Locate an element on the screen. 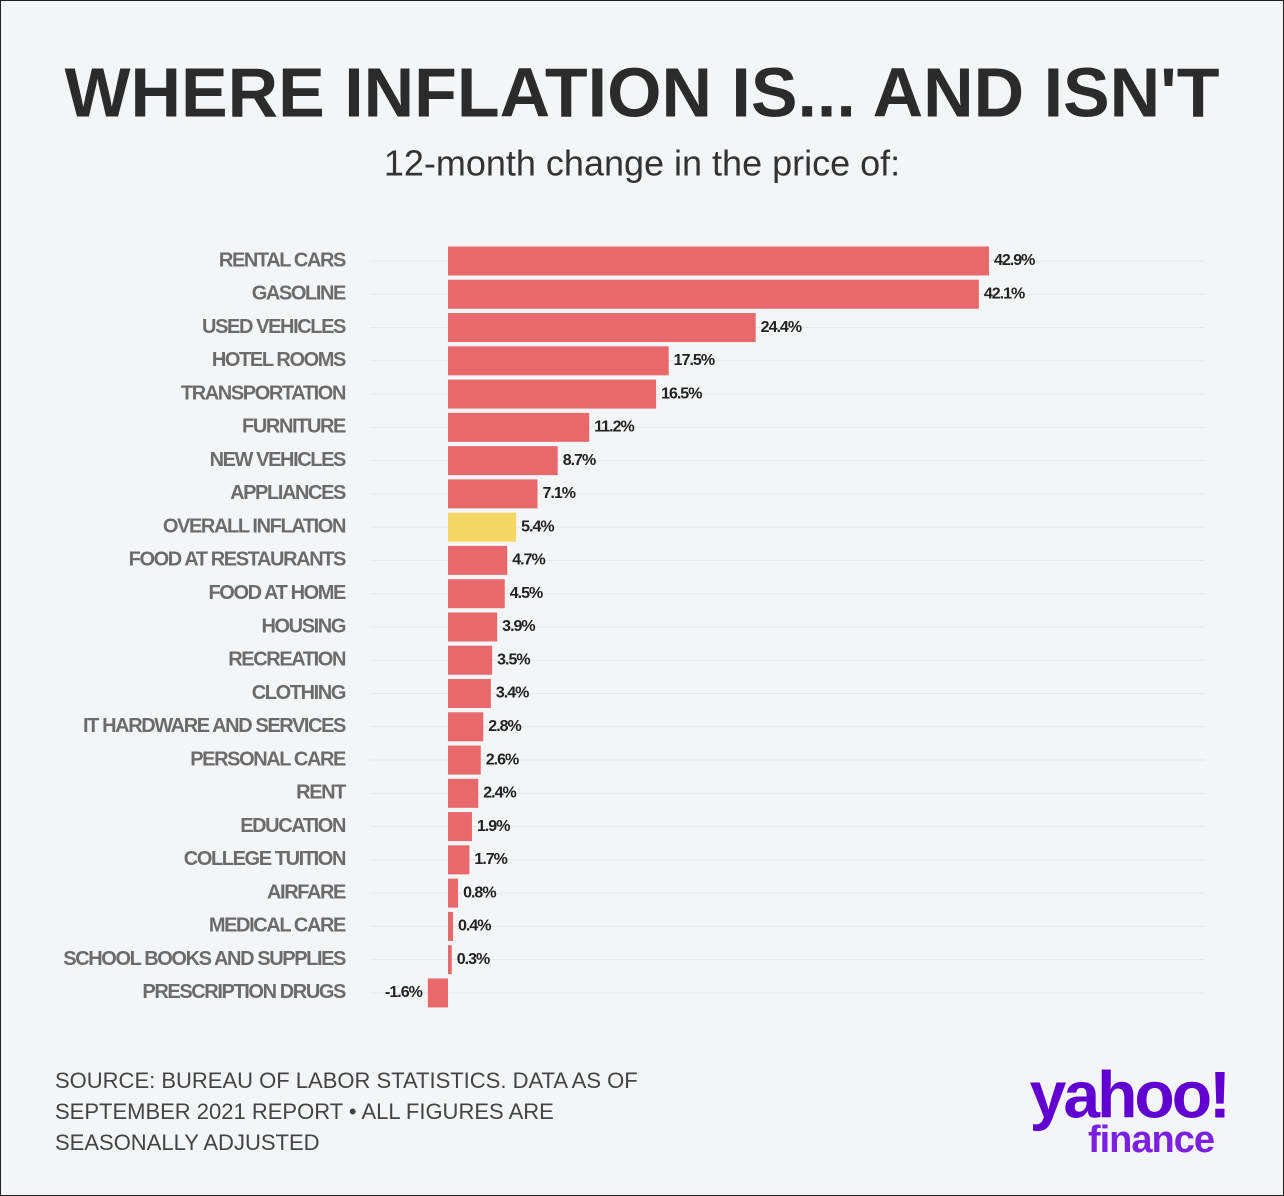 The image size is (1284, 1196). value-label: 5.4% is located at coordinates (537, 526).